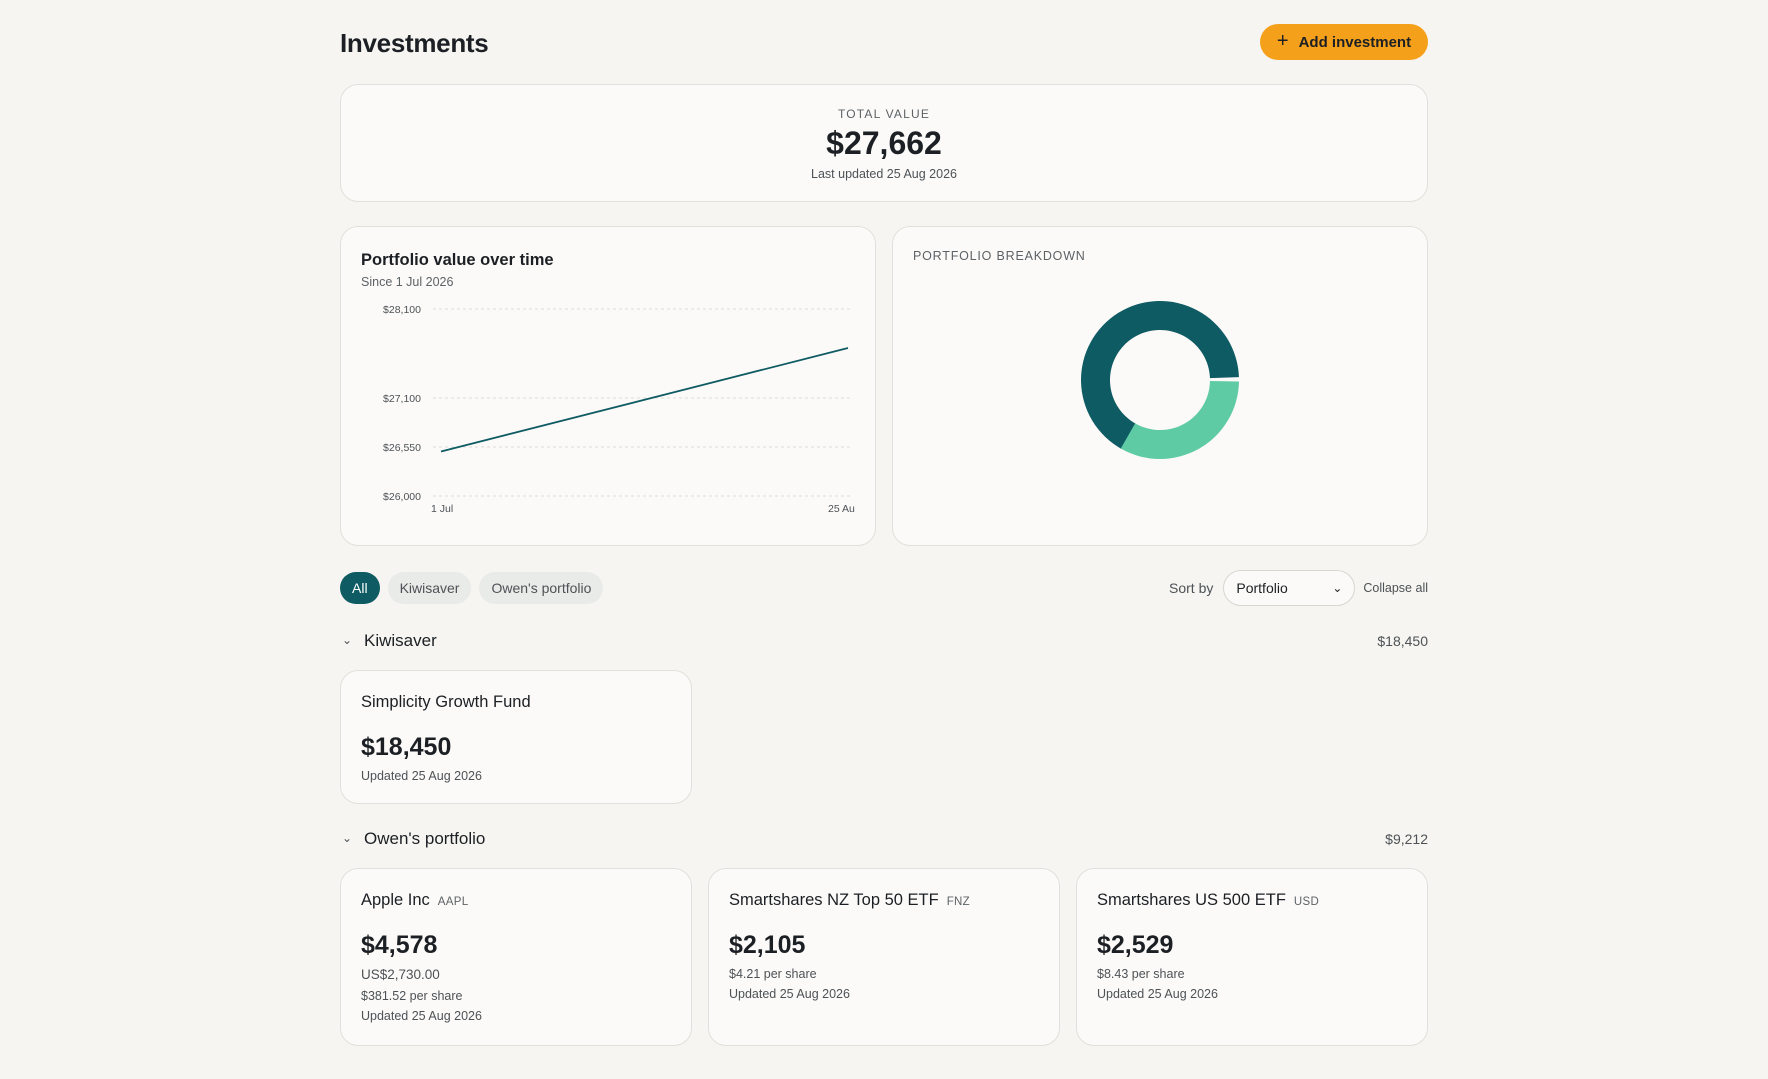  What do you see at coordinates (1191, 900) in the screenshot?
I see `investment-name: Smartshares US 500 ETF` at bounding box center [1191, 900].